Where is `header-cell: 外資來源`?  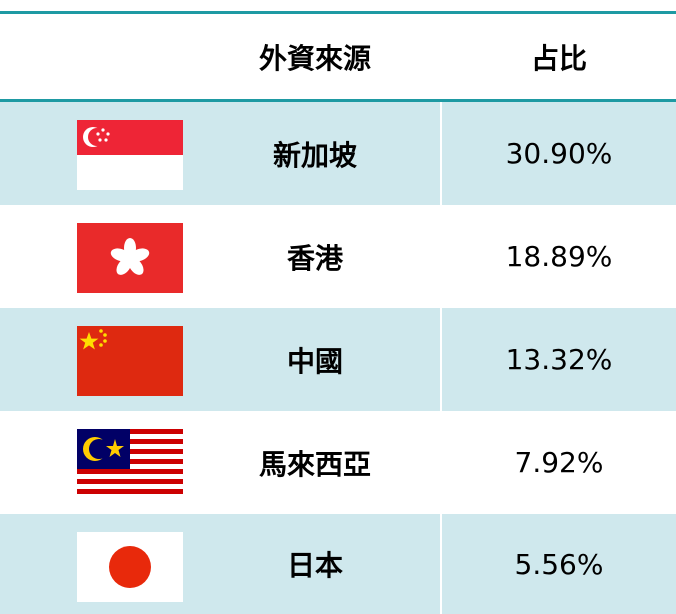 header-cell: 外資來源 is located at coordinates (314, 58).